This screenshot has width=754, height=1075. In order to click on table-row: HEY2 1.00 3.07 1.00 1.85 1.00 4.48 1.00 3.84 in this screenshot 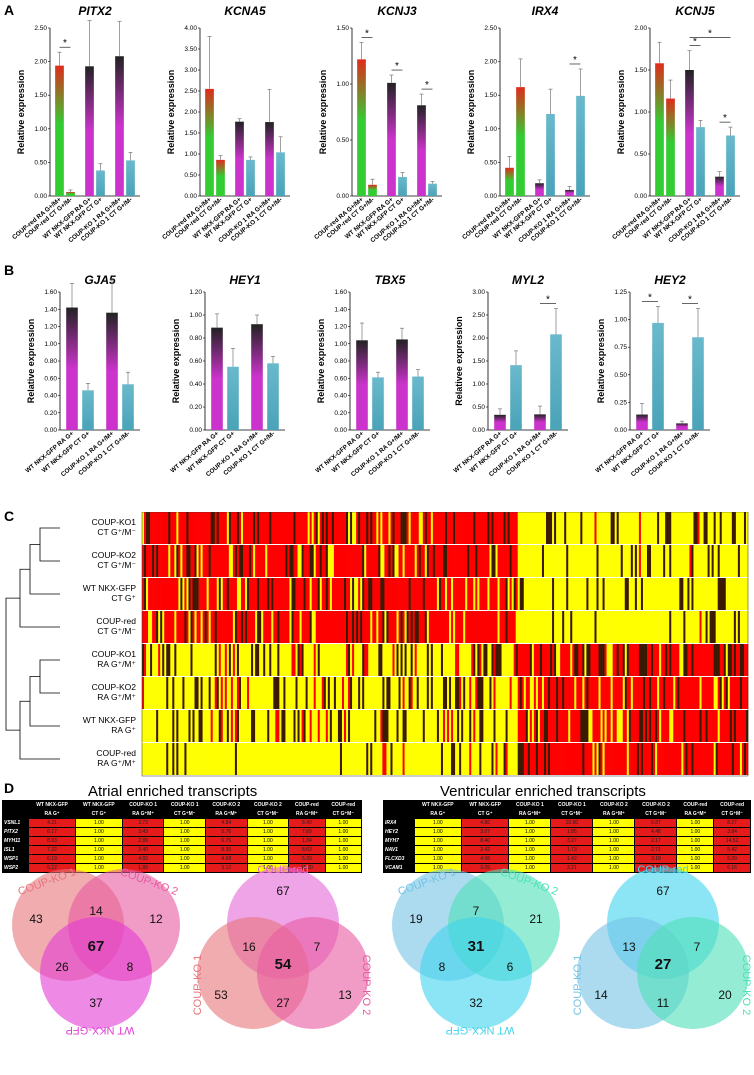, I will do `click(567, 832)`.